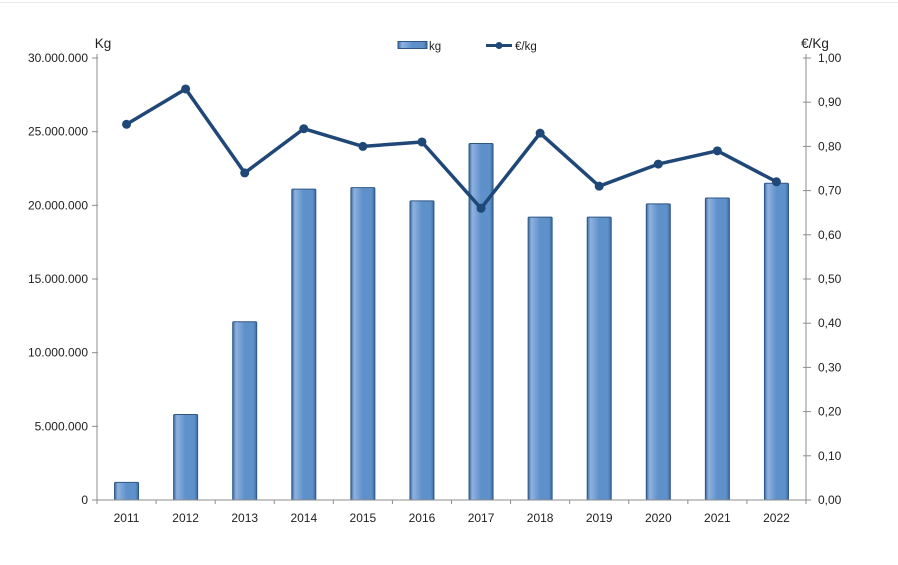 The width and height of the screenshot is (898, 565). I want to click on category-label-2016: 2016, so click(422, 518).